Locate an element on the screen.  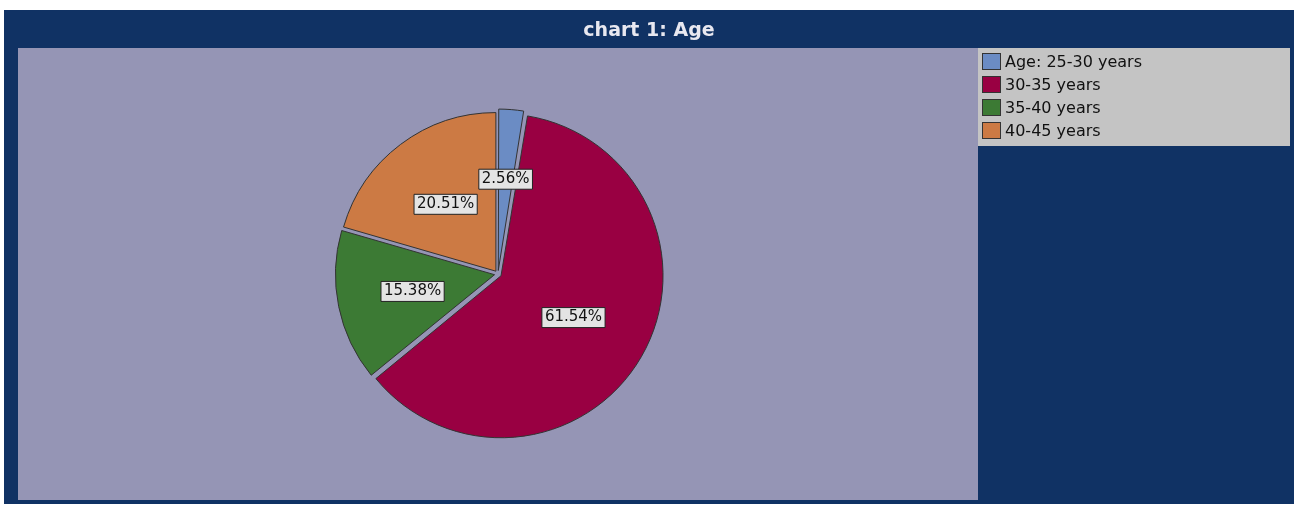
legend-label: 40-45 years is located at coordinates (1053, 130).